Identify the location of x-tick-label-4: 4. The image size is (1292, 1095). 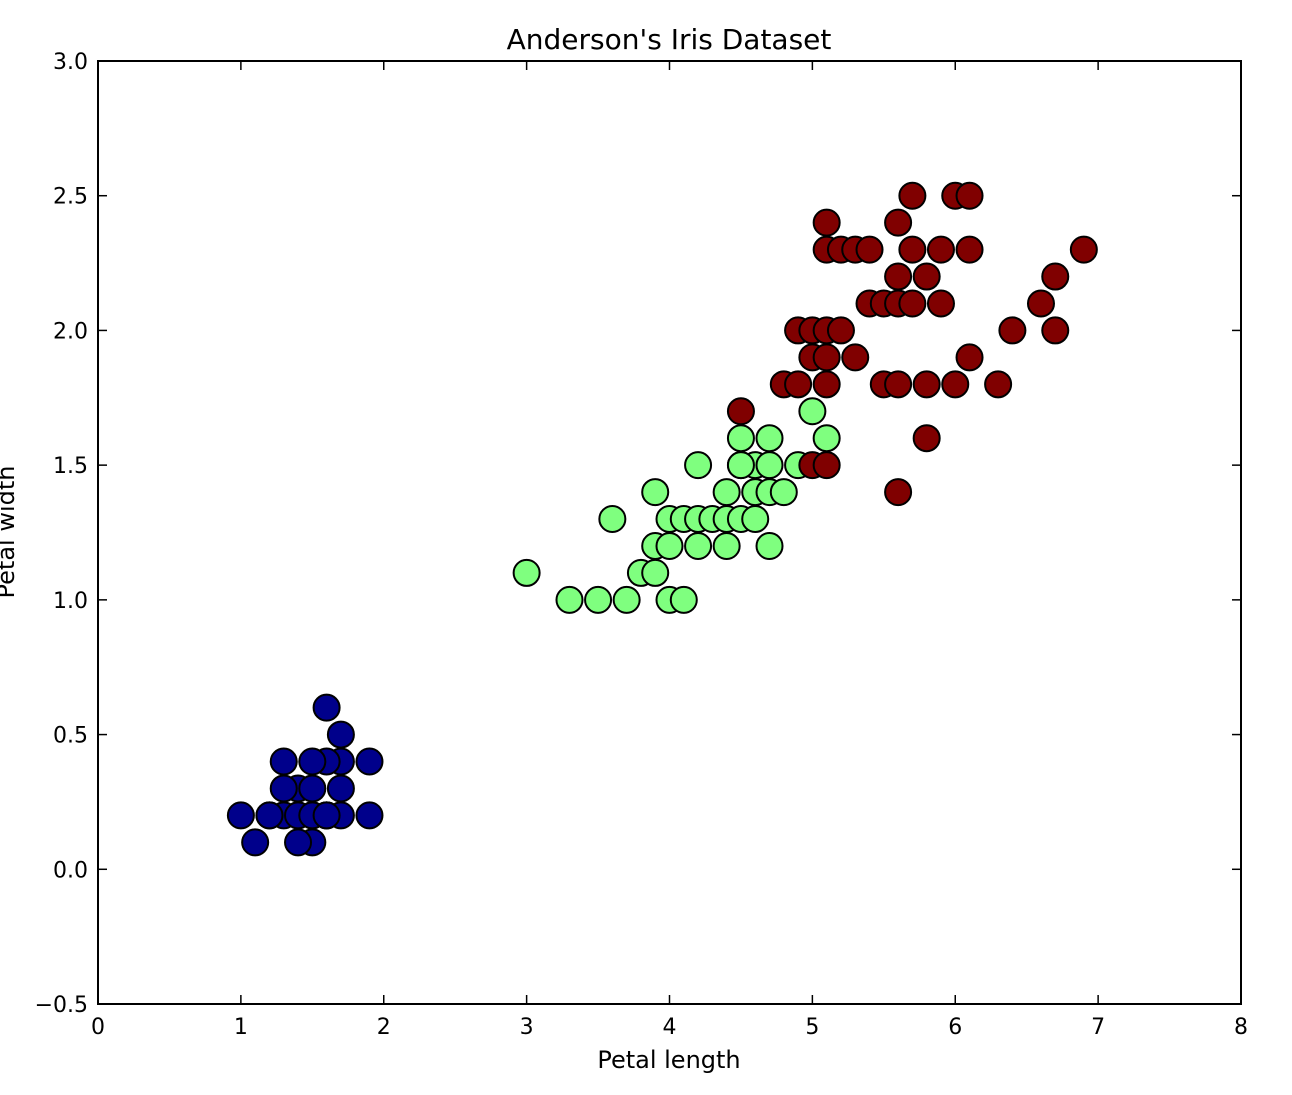
(670, 1027).